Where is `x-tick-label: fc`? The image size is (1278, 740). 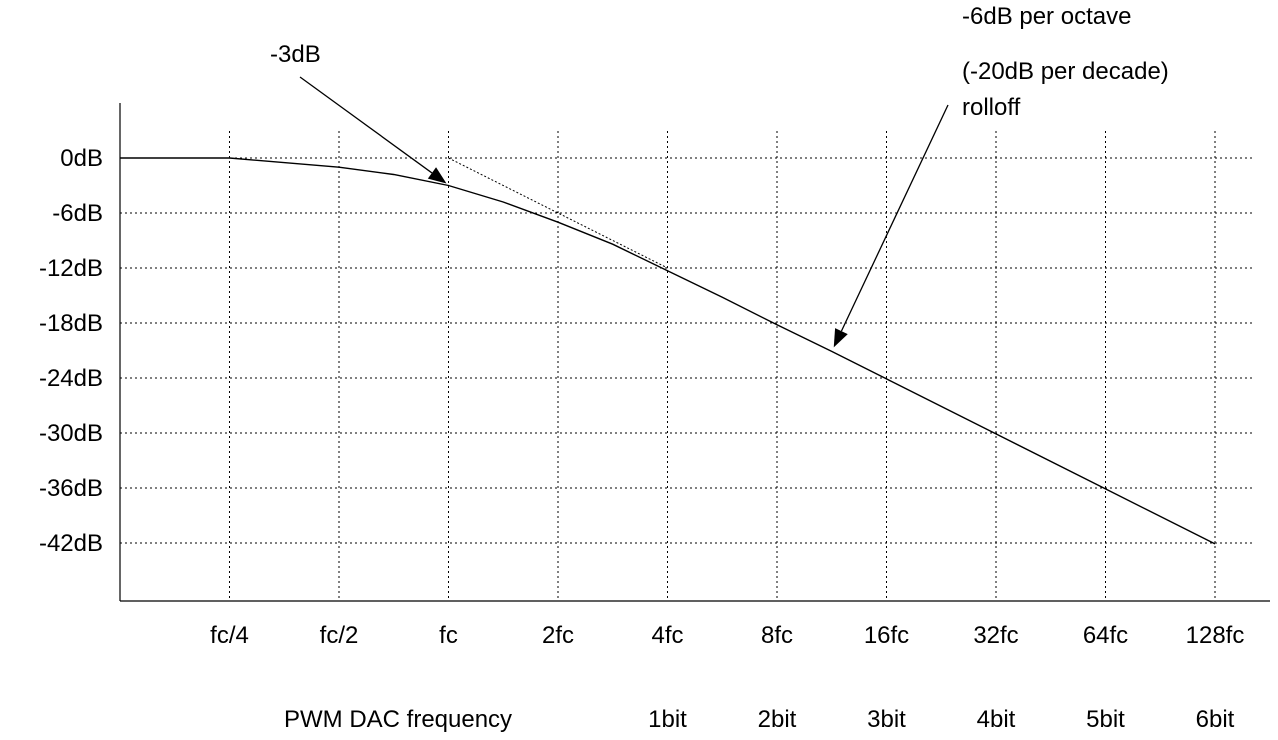
x-tick-label: fc is located at coordinates (448, 635).